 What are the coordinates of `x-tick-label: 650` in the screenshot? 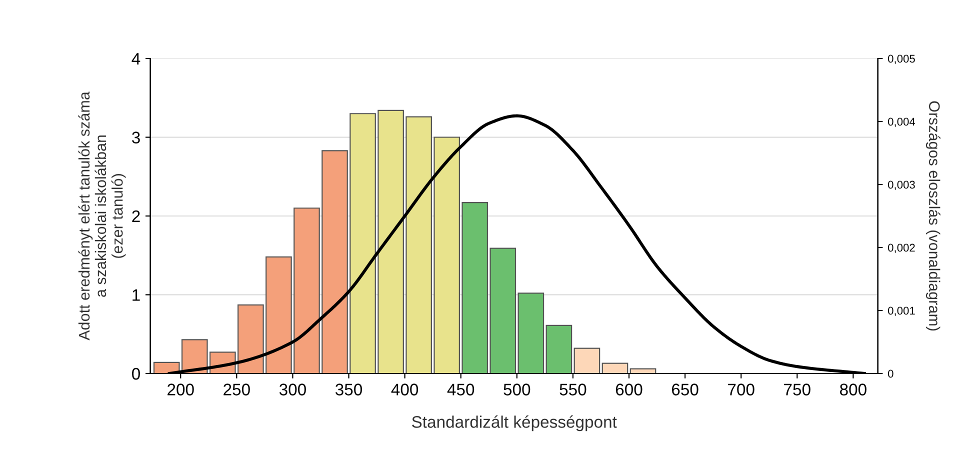 It's located at (685, 390).